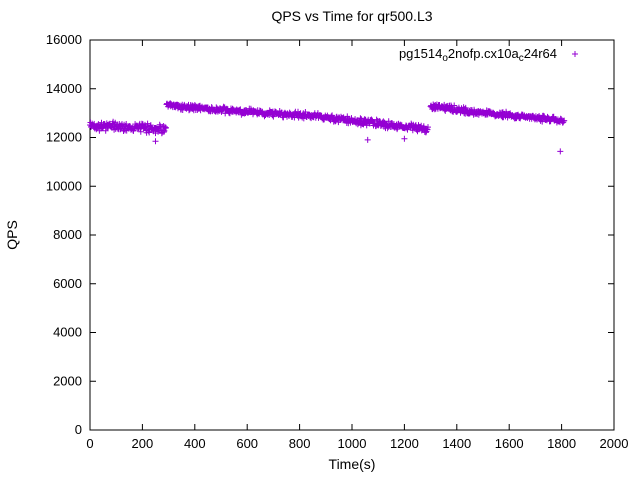 Image resolution: width=640 pixels, height=480 pixels. What do you see at coordinates (351, 16) in the screenshot?
I see `chart-title: QPS vs Time for qr500.L3` at bounding box center [351, 16].